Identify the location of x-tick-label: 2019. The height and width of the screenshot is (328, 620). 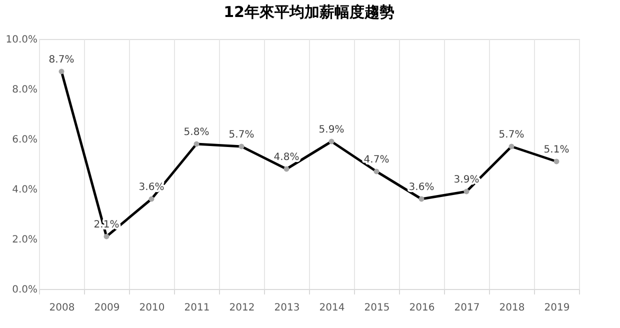
(557, 308).